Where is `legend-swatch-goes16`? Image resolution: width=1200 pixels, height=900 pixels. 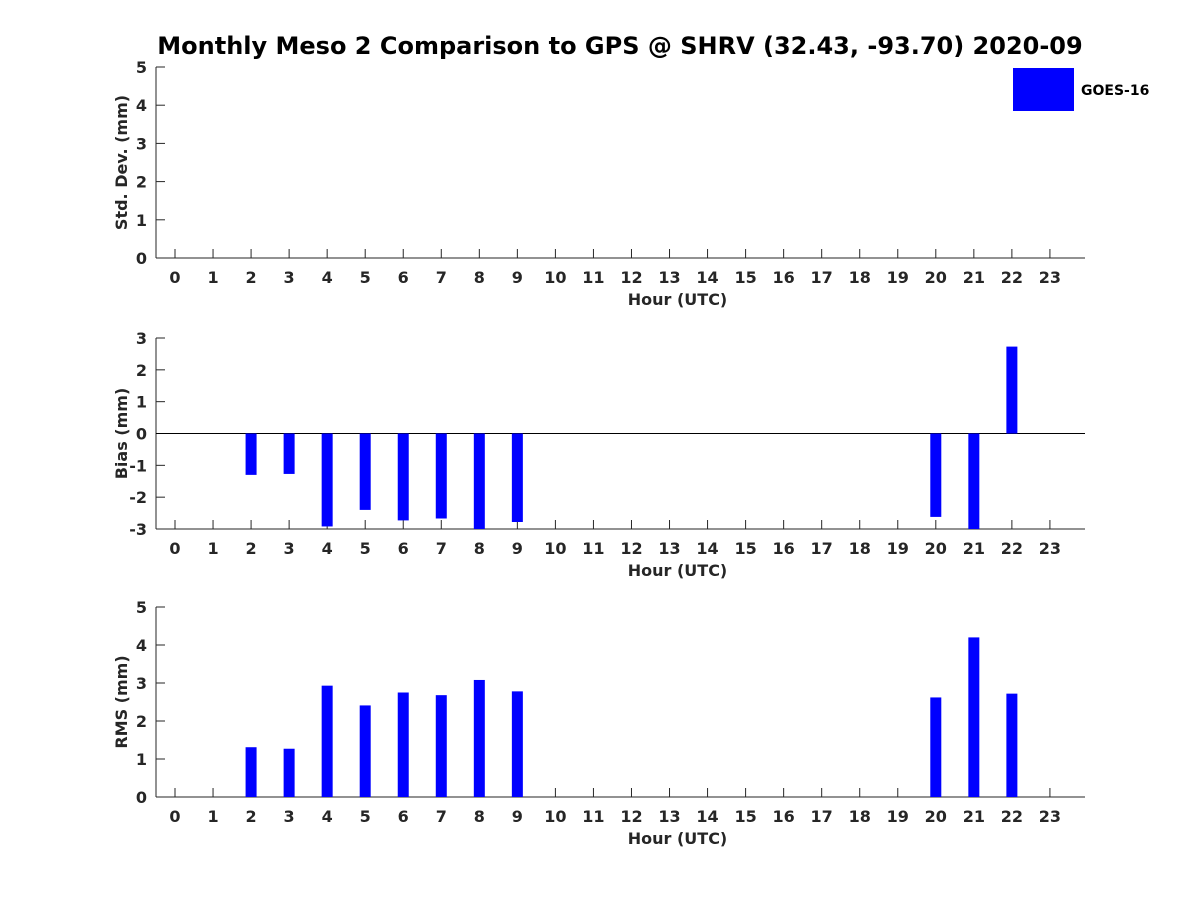
legend-swatch-goes16 is located at coordinates (1043, 89).